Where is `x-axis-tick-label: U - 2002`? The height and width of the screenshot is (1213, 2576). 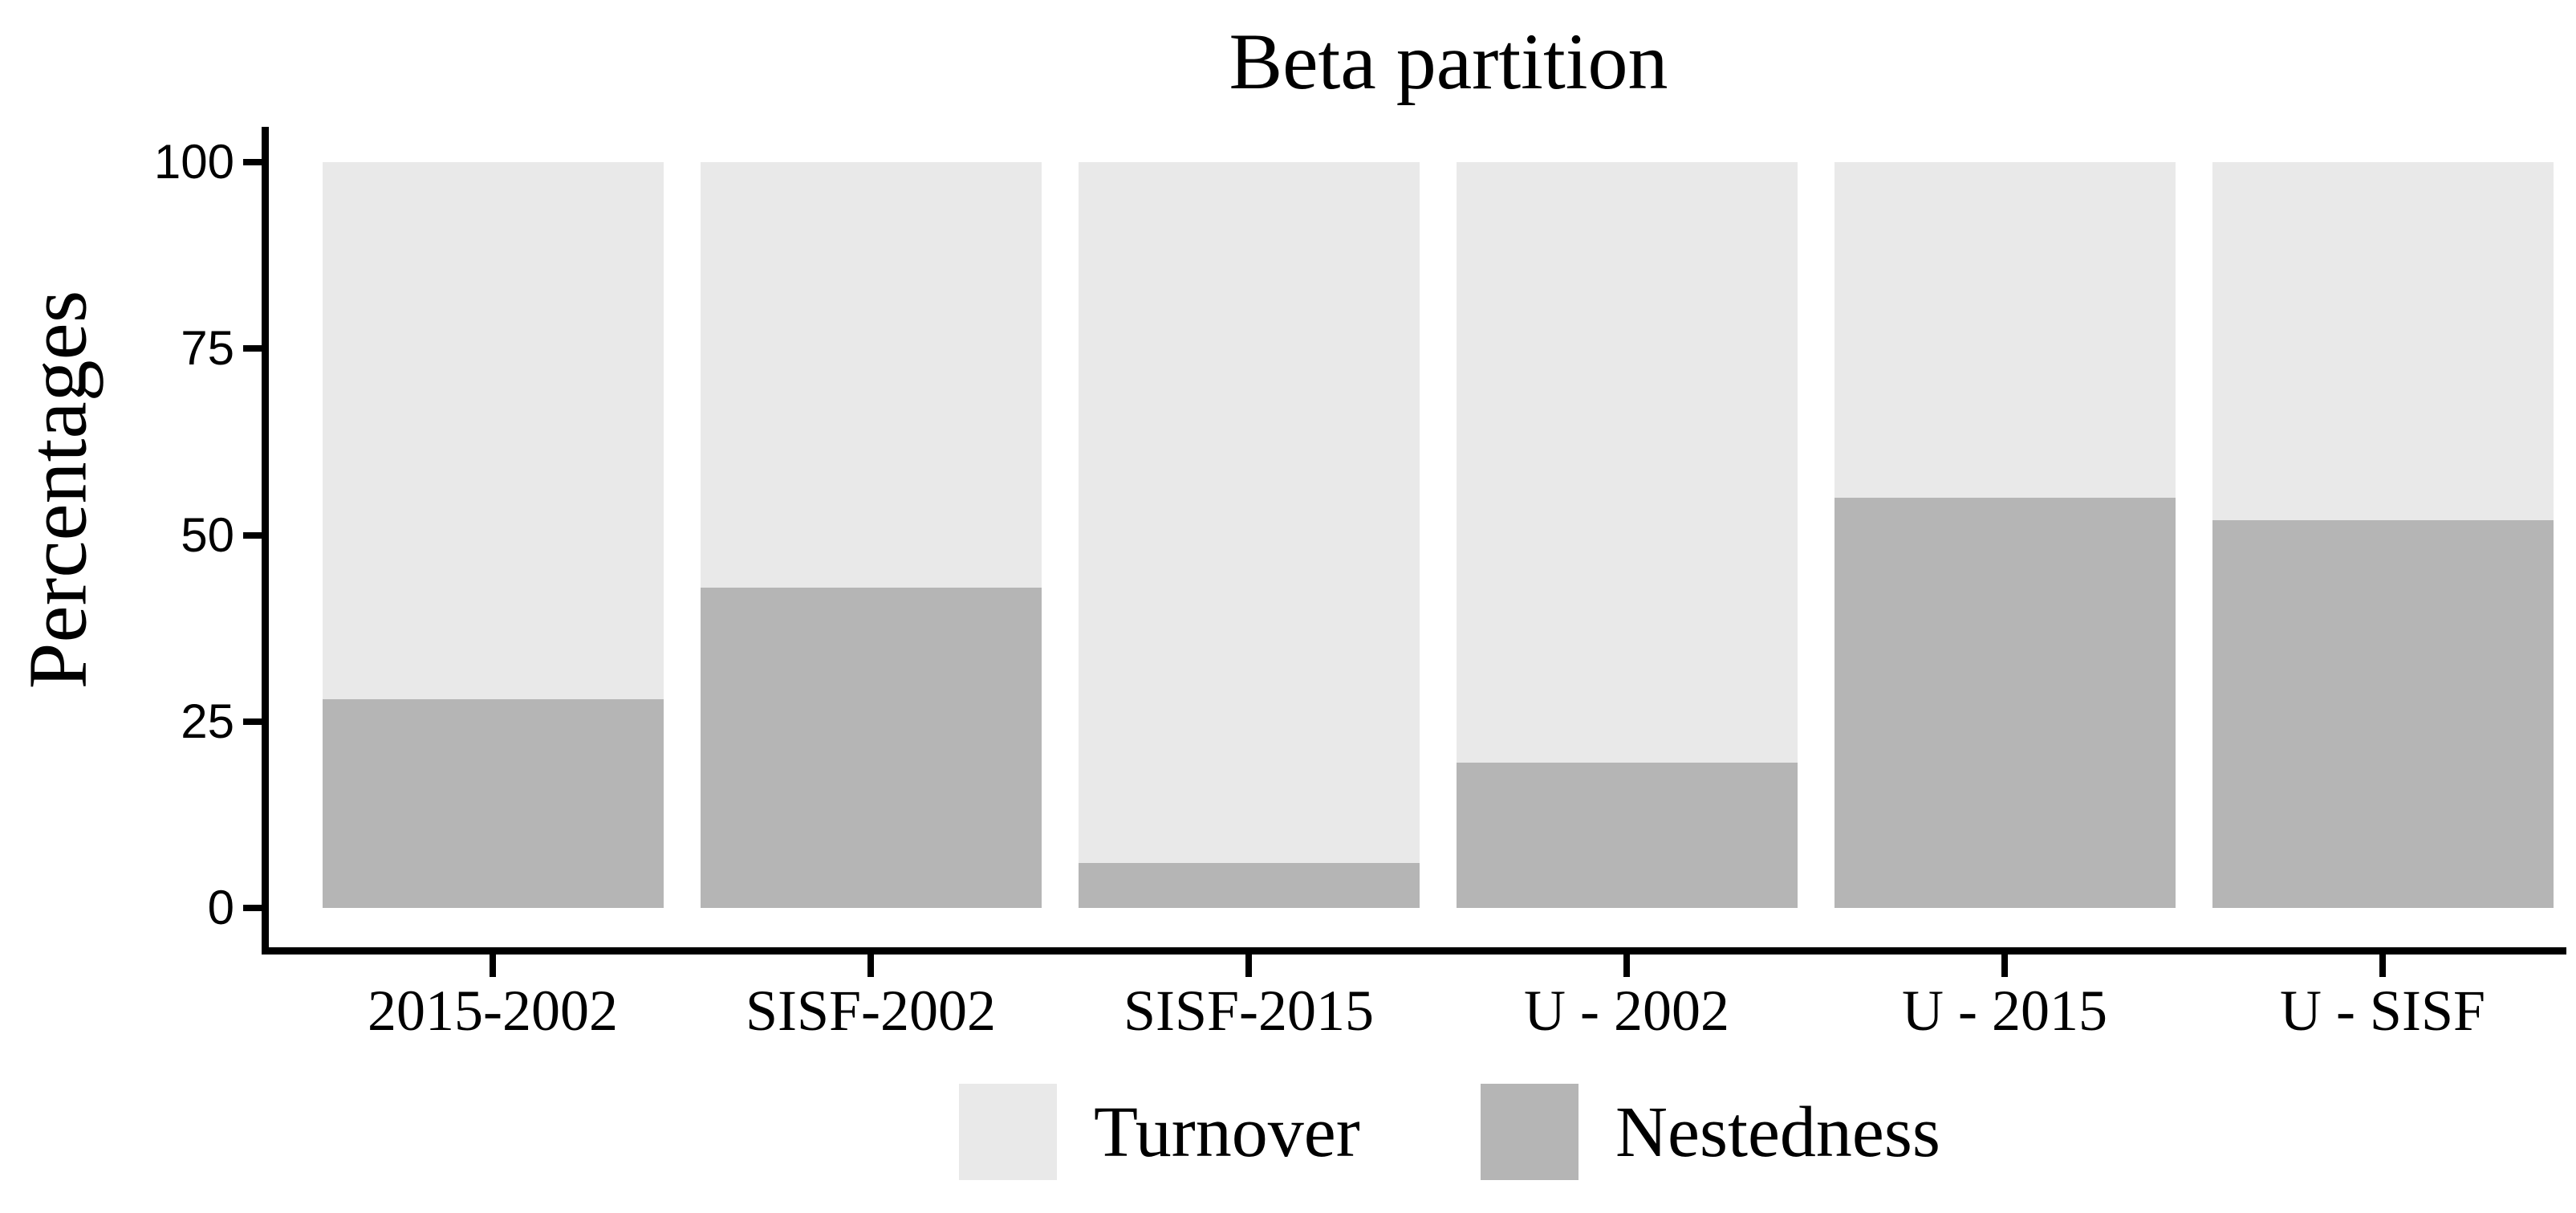
x-axis-tick-label: U - 2002 is located at coordinates (1627, 1011).